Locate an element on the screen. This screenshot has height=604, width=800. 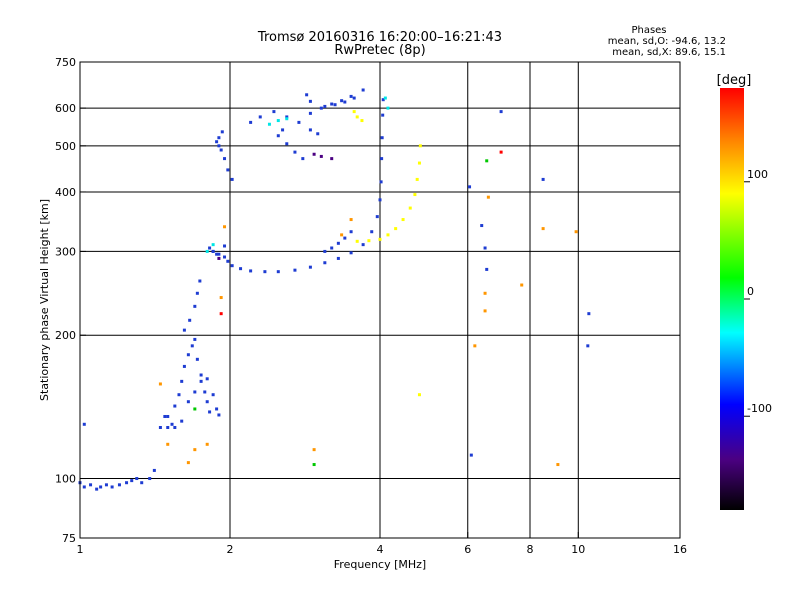
x-axis-label: Frequency [MHz] is located at coordinates (380, 564).